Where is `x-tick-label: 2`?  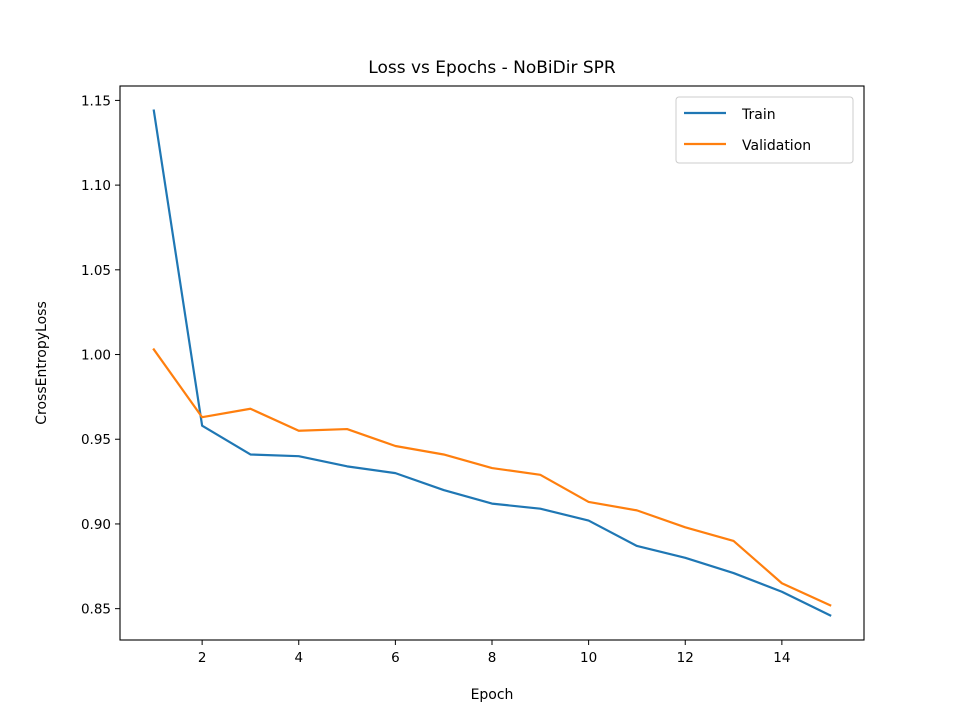
x-tick-label: 2 is located at coordinates (202, 658).